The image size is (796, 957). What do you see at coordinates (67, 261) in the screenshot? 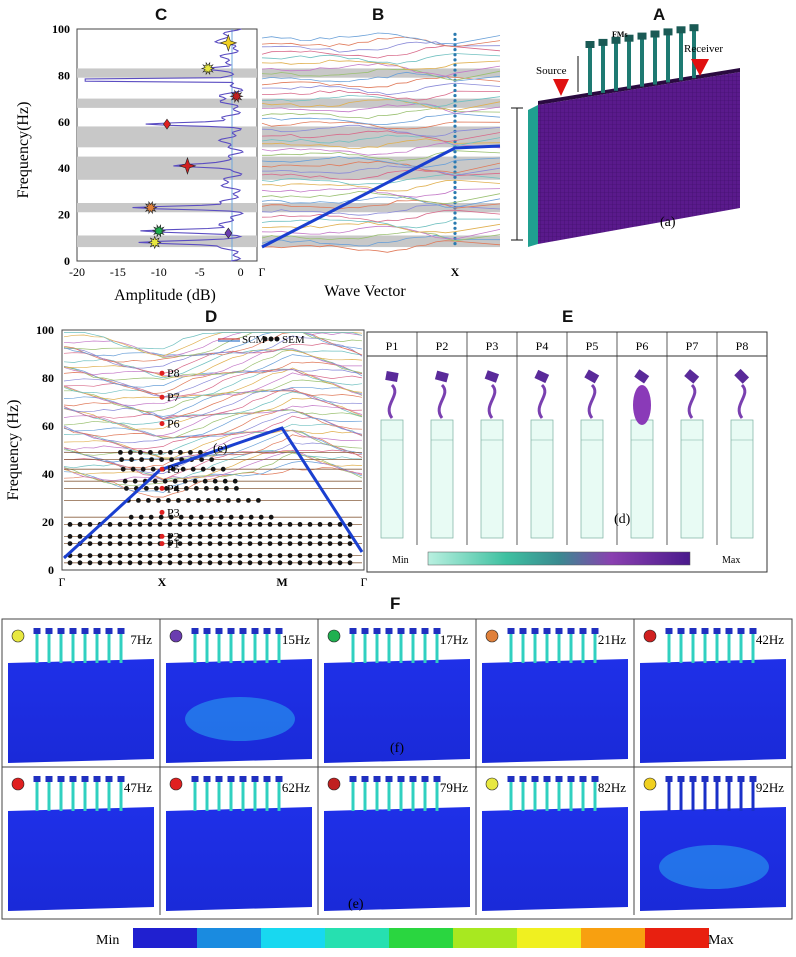
I see `c-ytick: 0` at bounding box center [67, 261].